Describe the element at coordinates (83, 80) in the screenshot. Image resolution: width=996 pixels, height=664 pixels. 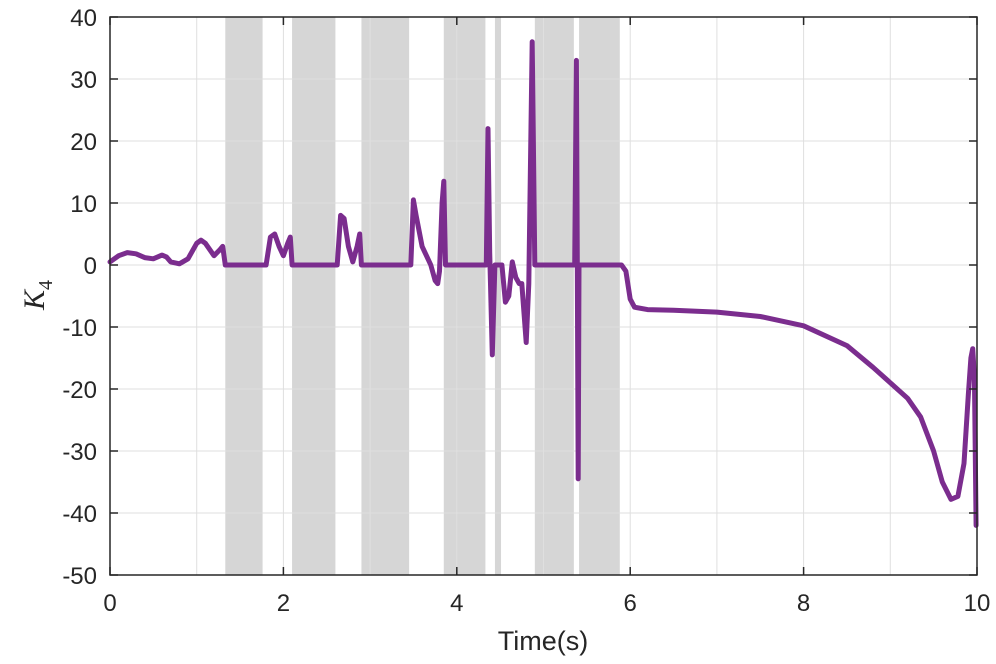
I see `y-tick-label: 30` at that location.